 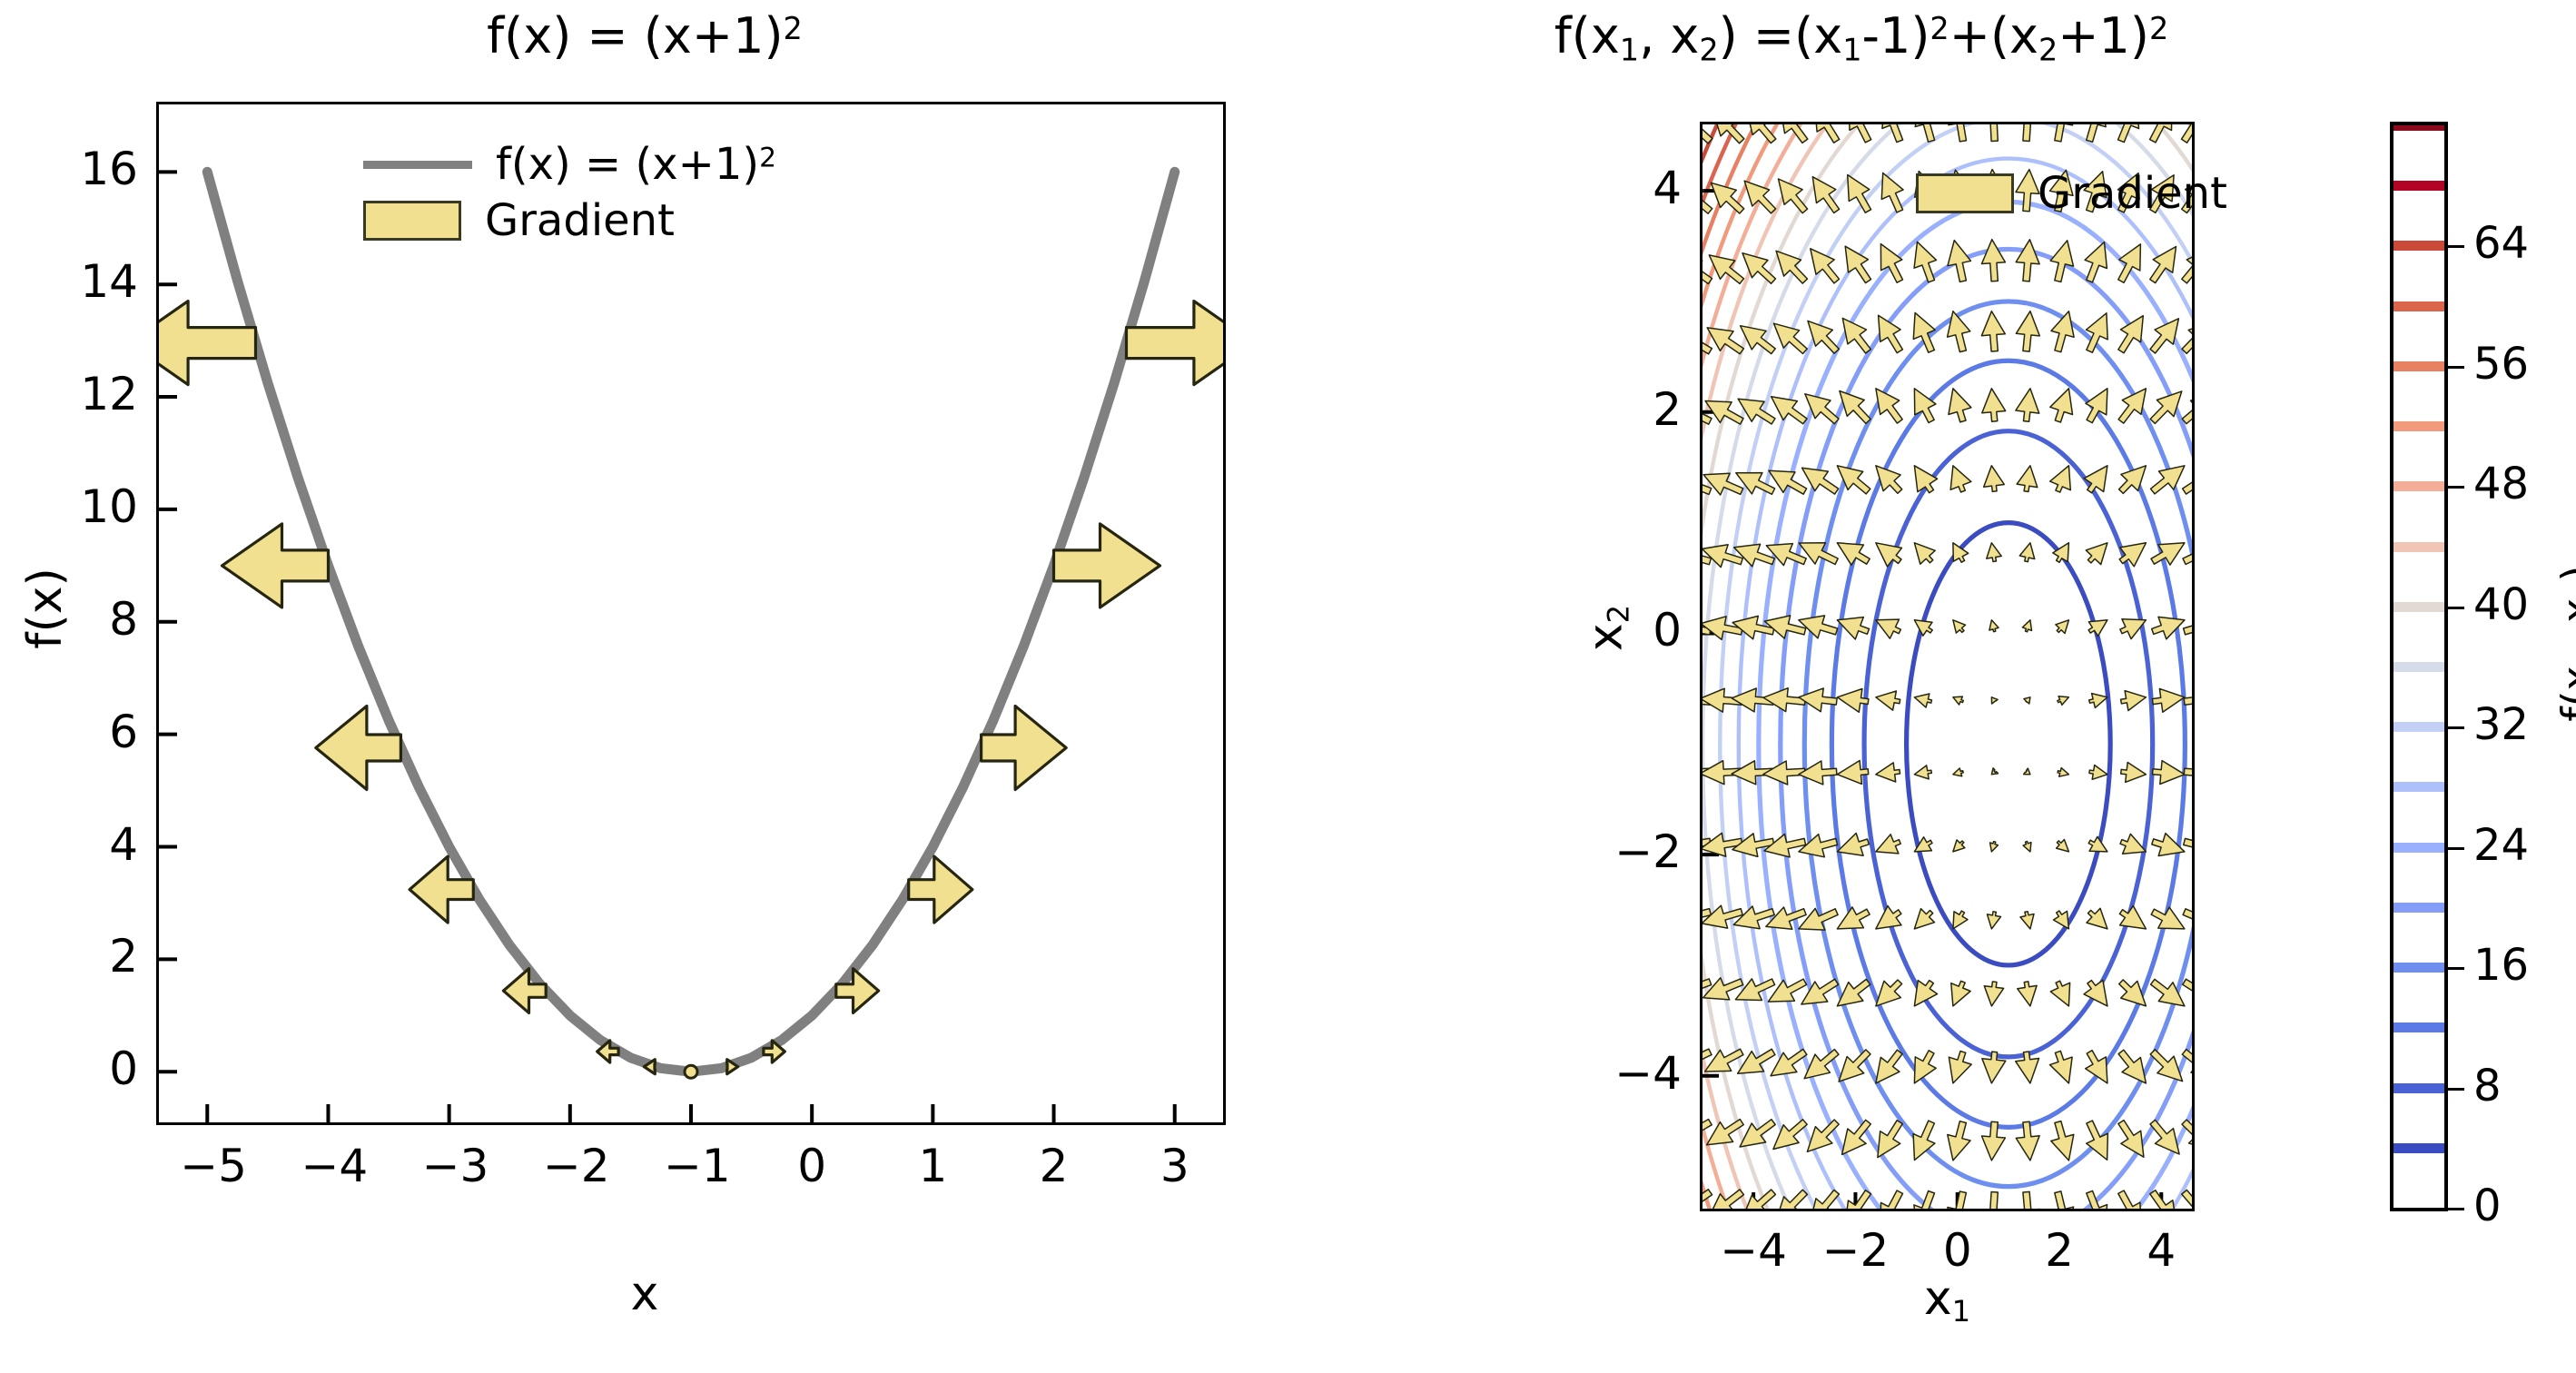 What do you see at coordinates (455, 1166) in the screenshot?
I see `left-xtick-label: −3` at bounding box center [455, 1166].